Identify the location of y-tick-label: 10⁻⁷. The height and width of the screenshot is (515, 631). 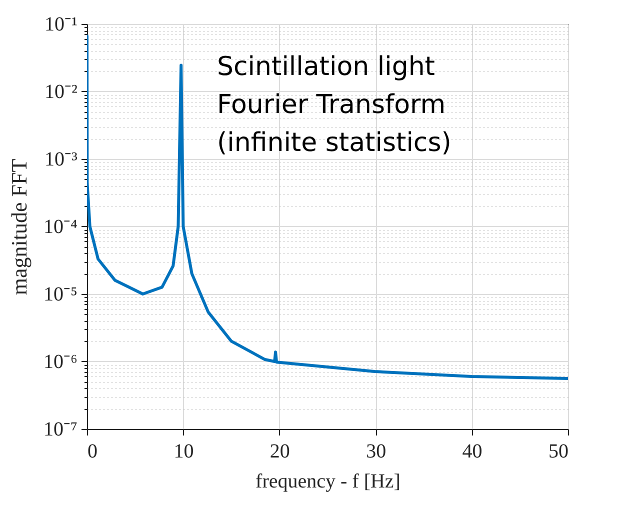
(61, 429).